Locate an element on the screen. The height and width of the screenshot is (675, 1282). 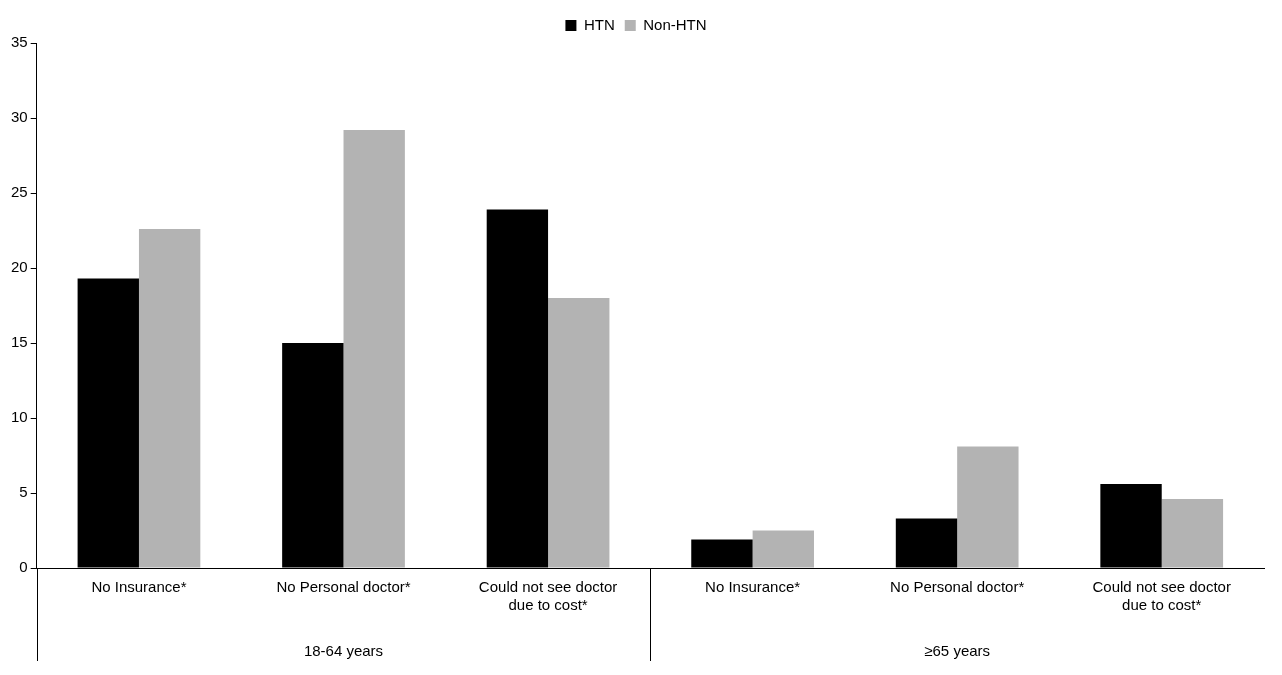
y-tick-label: 5 is located at coordinates (23, 492).